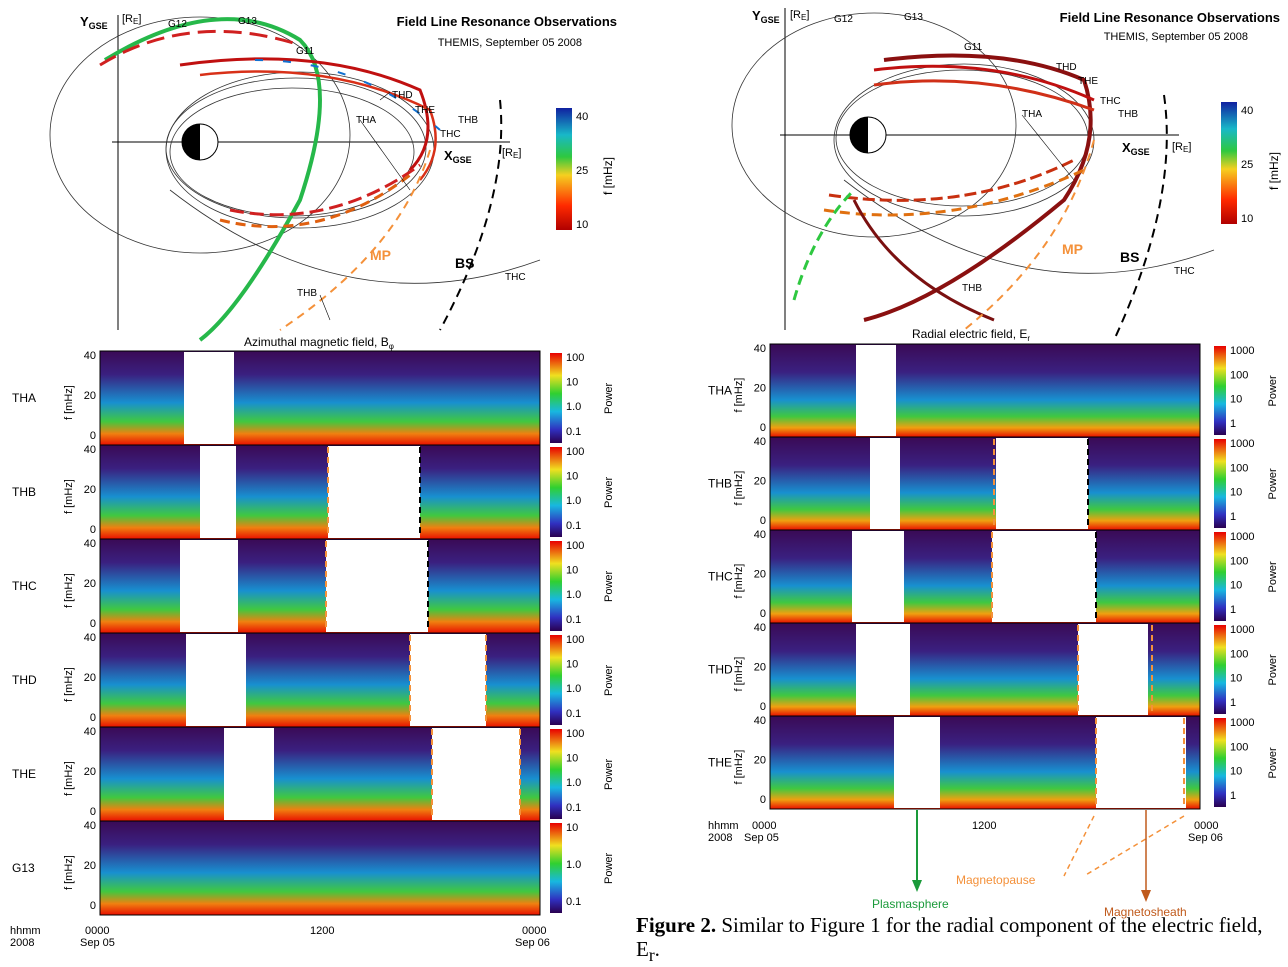  Describe the element at coordinates (973, 174) in the screenshot. I see `orbit-plot` at that location.